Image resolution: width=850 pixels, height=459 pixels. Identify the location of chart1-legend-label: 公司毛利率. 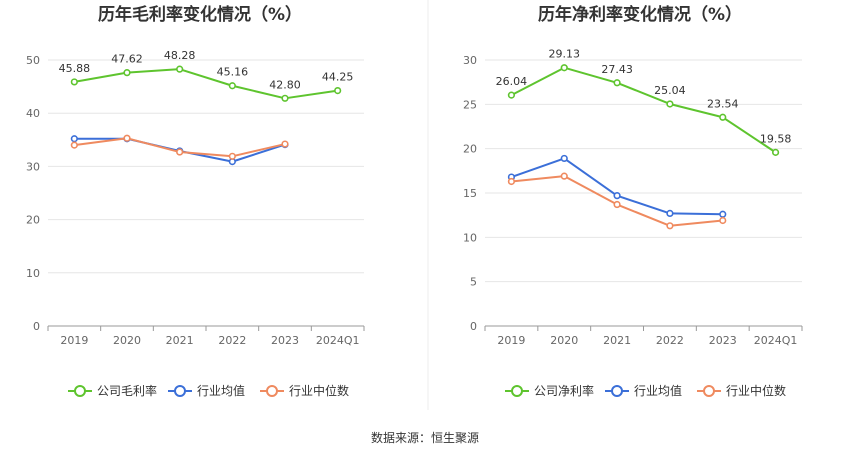
(127, 390).